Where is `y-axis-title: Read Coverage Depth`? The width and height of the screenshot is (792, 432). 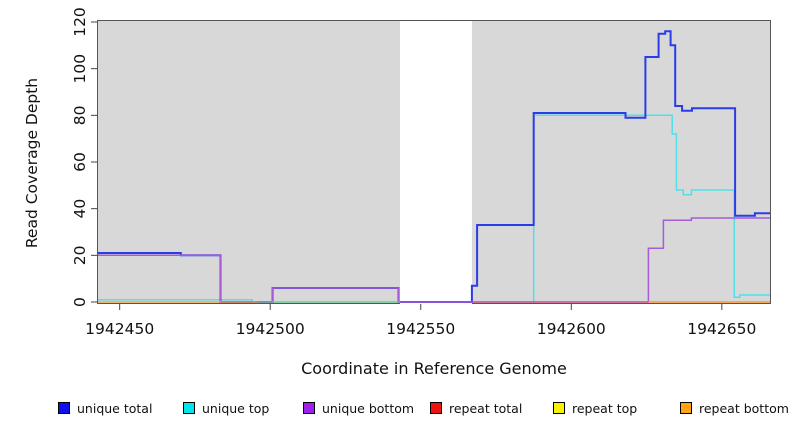 y-axis-title: Read Coverage Depth is located at coordinates (32, 163).